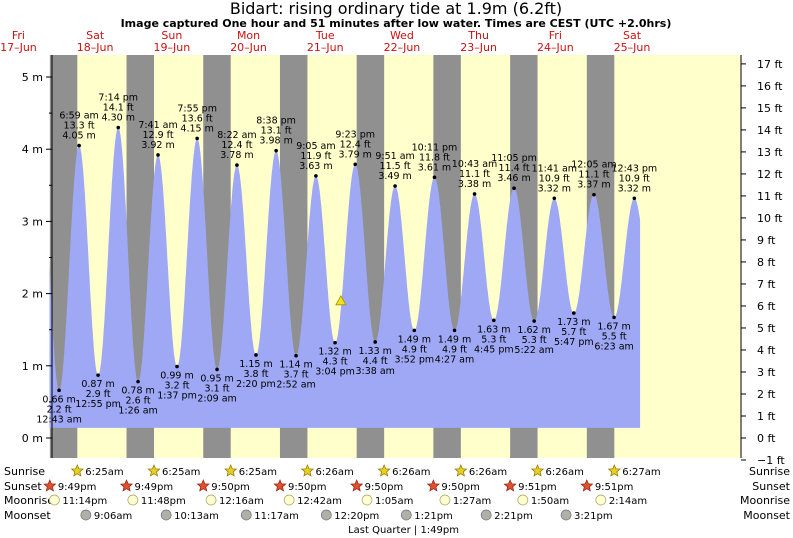 The image size is (793, 538). Describe the element at coordinates (770, 108) in the screenshot. I see `right-tick-label: 15 ft` at that location.